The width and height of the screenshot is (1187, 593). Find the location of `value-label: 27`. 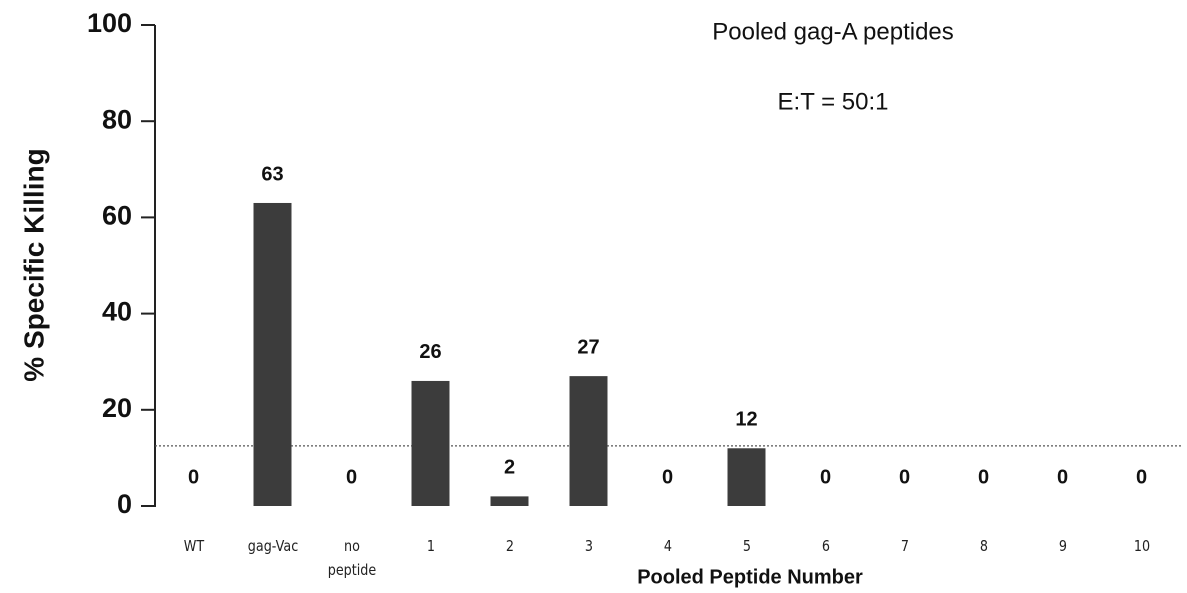

value-label: 27 is located at coordinates (588, 347).